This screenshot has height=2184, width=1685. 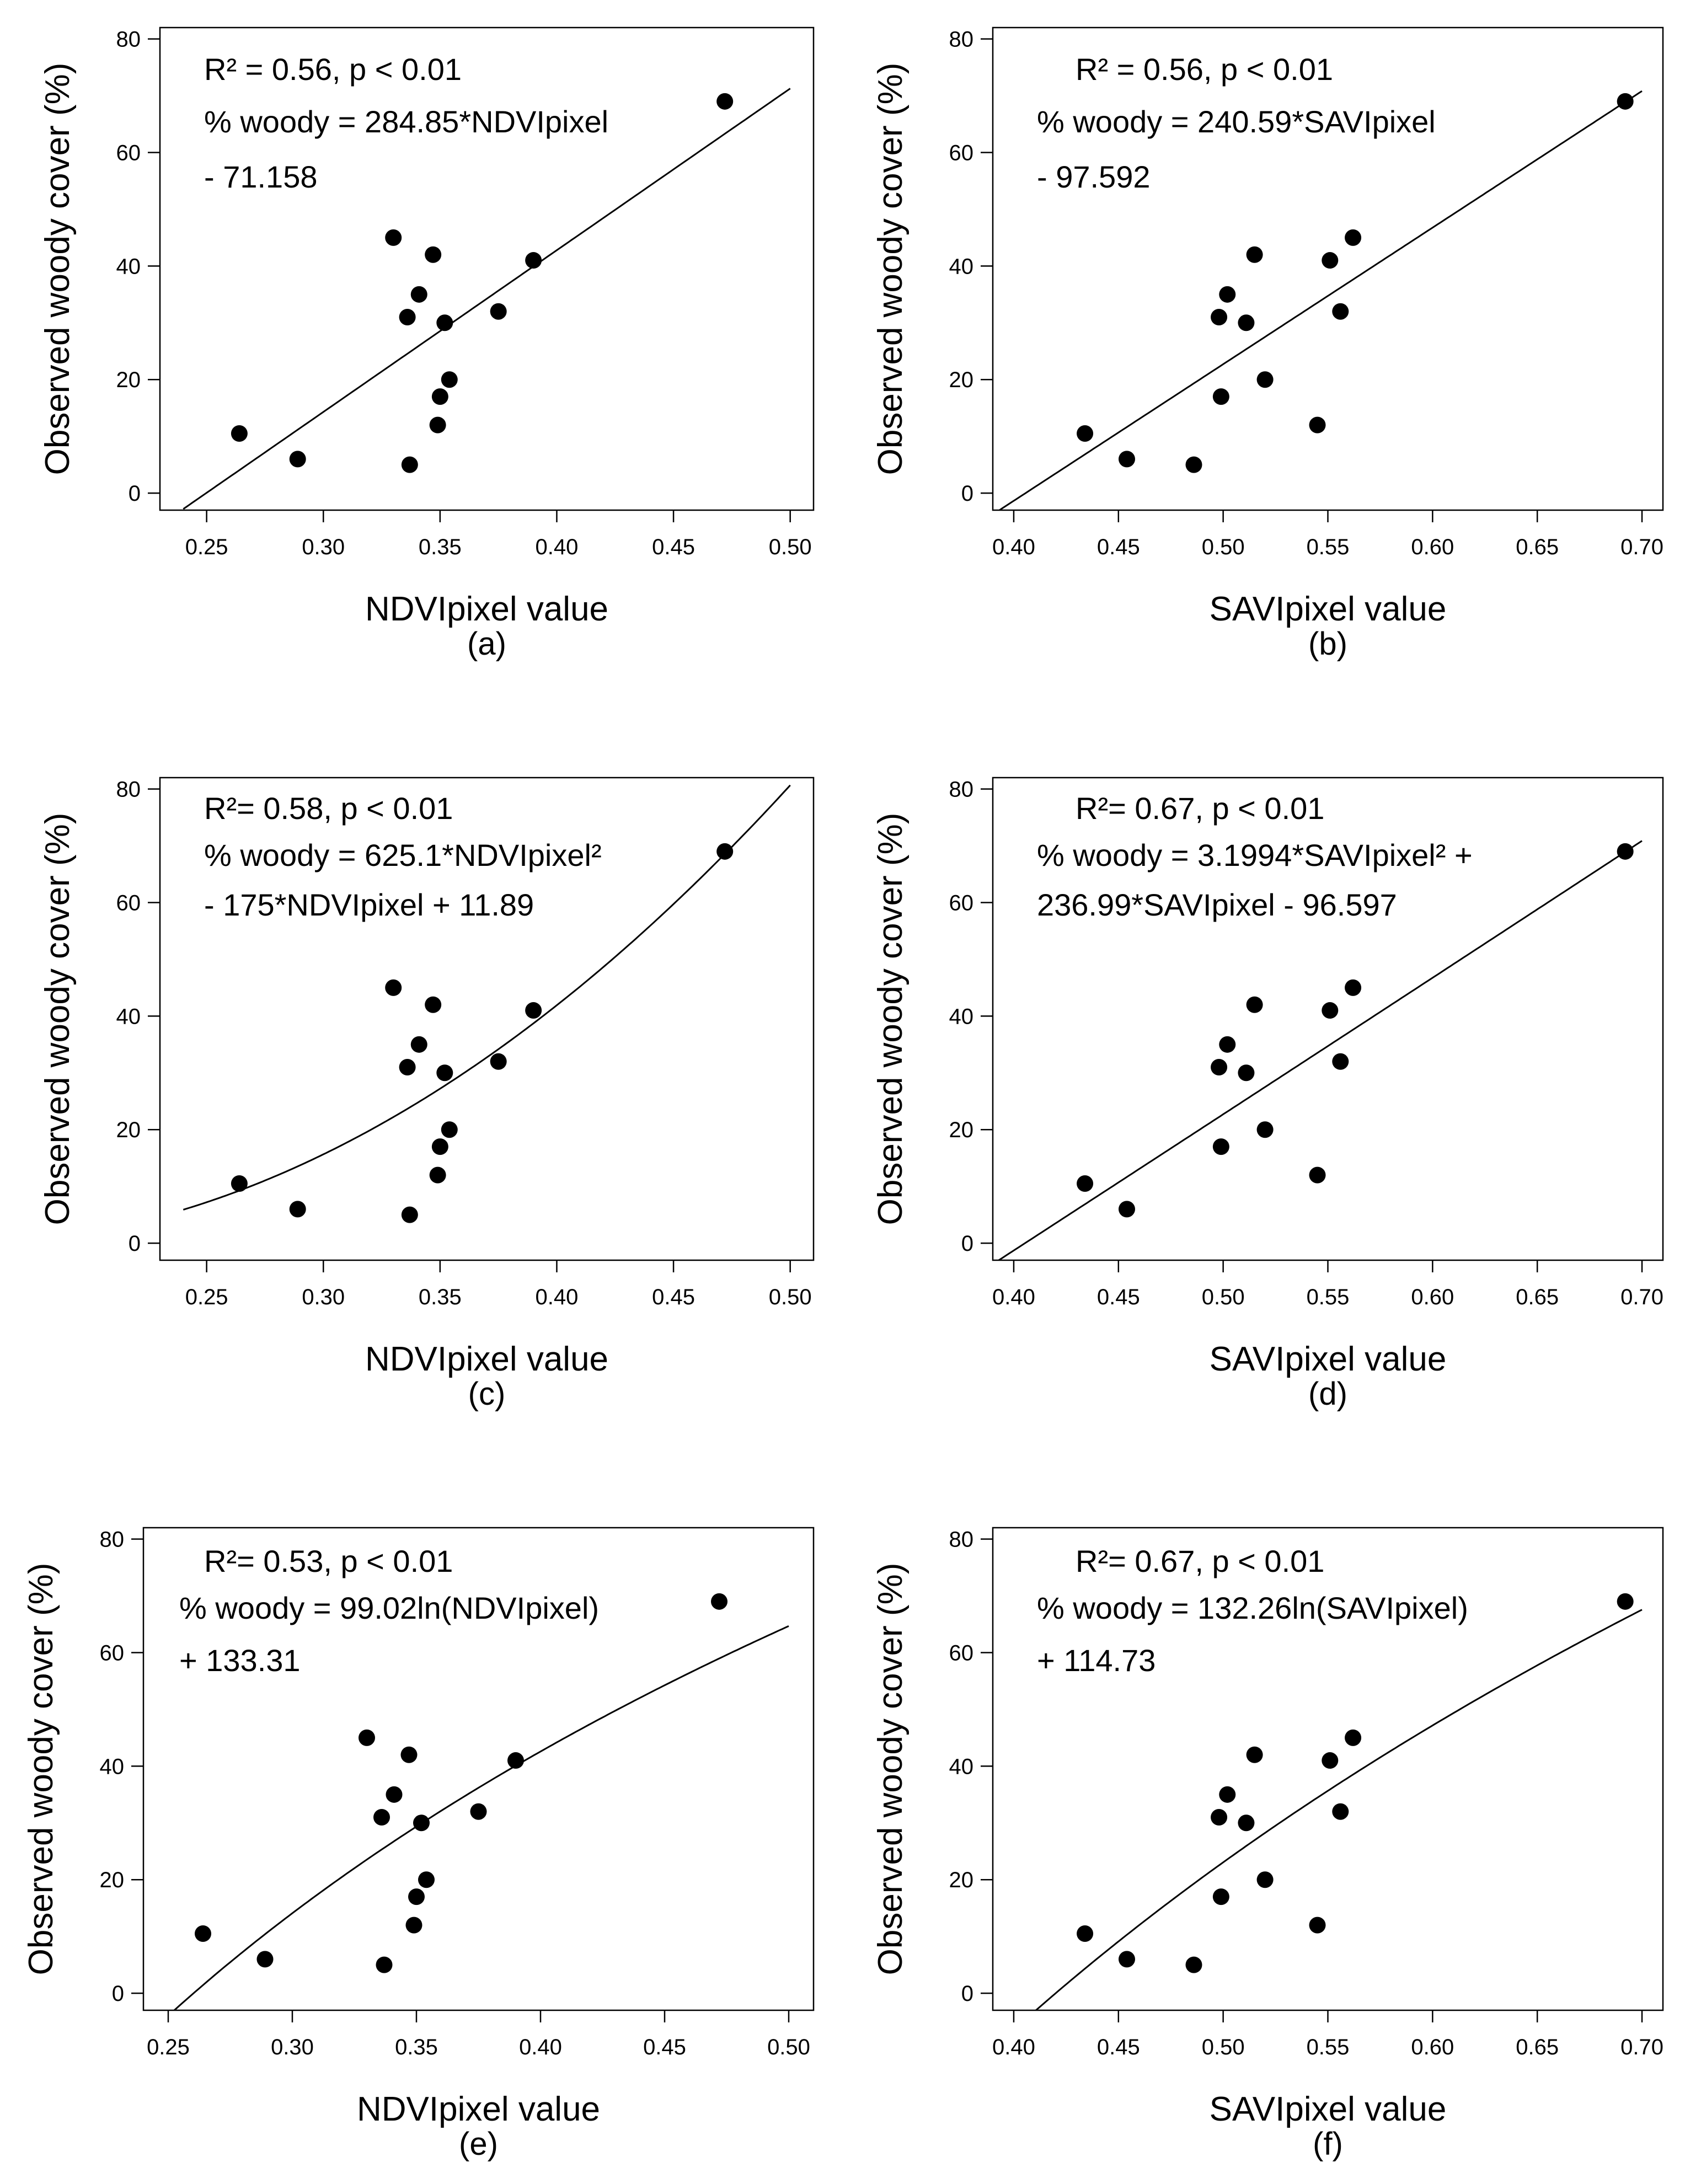 I want to click on regression-annotation: - 175*NDVIpixel + 11.89, so click(x=369, y=904).